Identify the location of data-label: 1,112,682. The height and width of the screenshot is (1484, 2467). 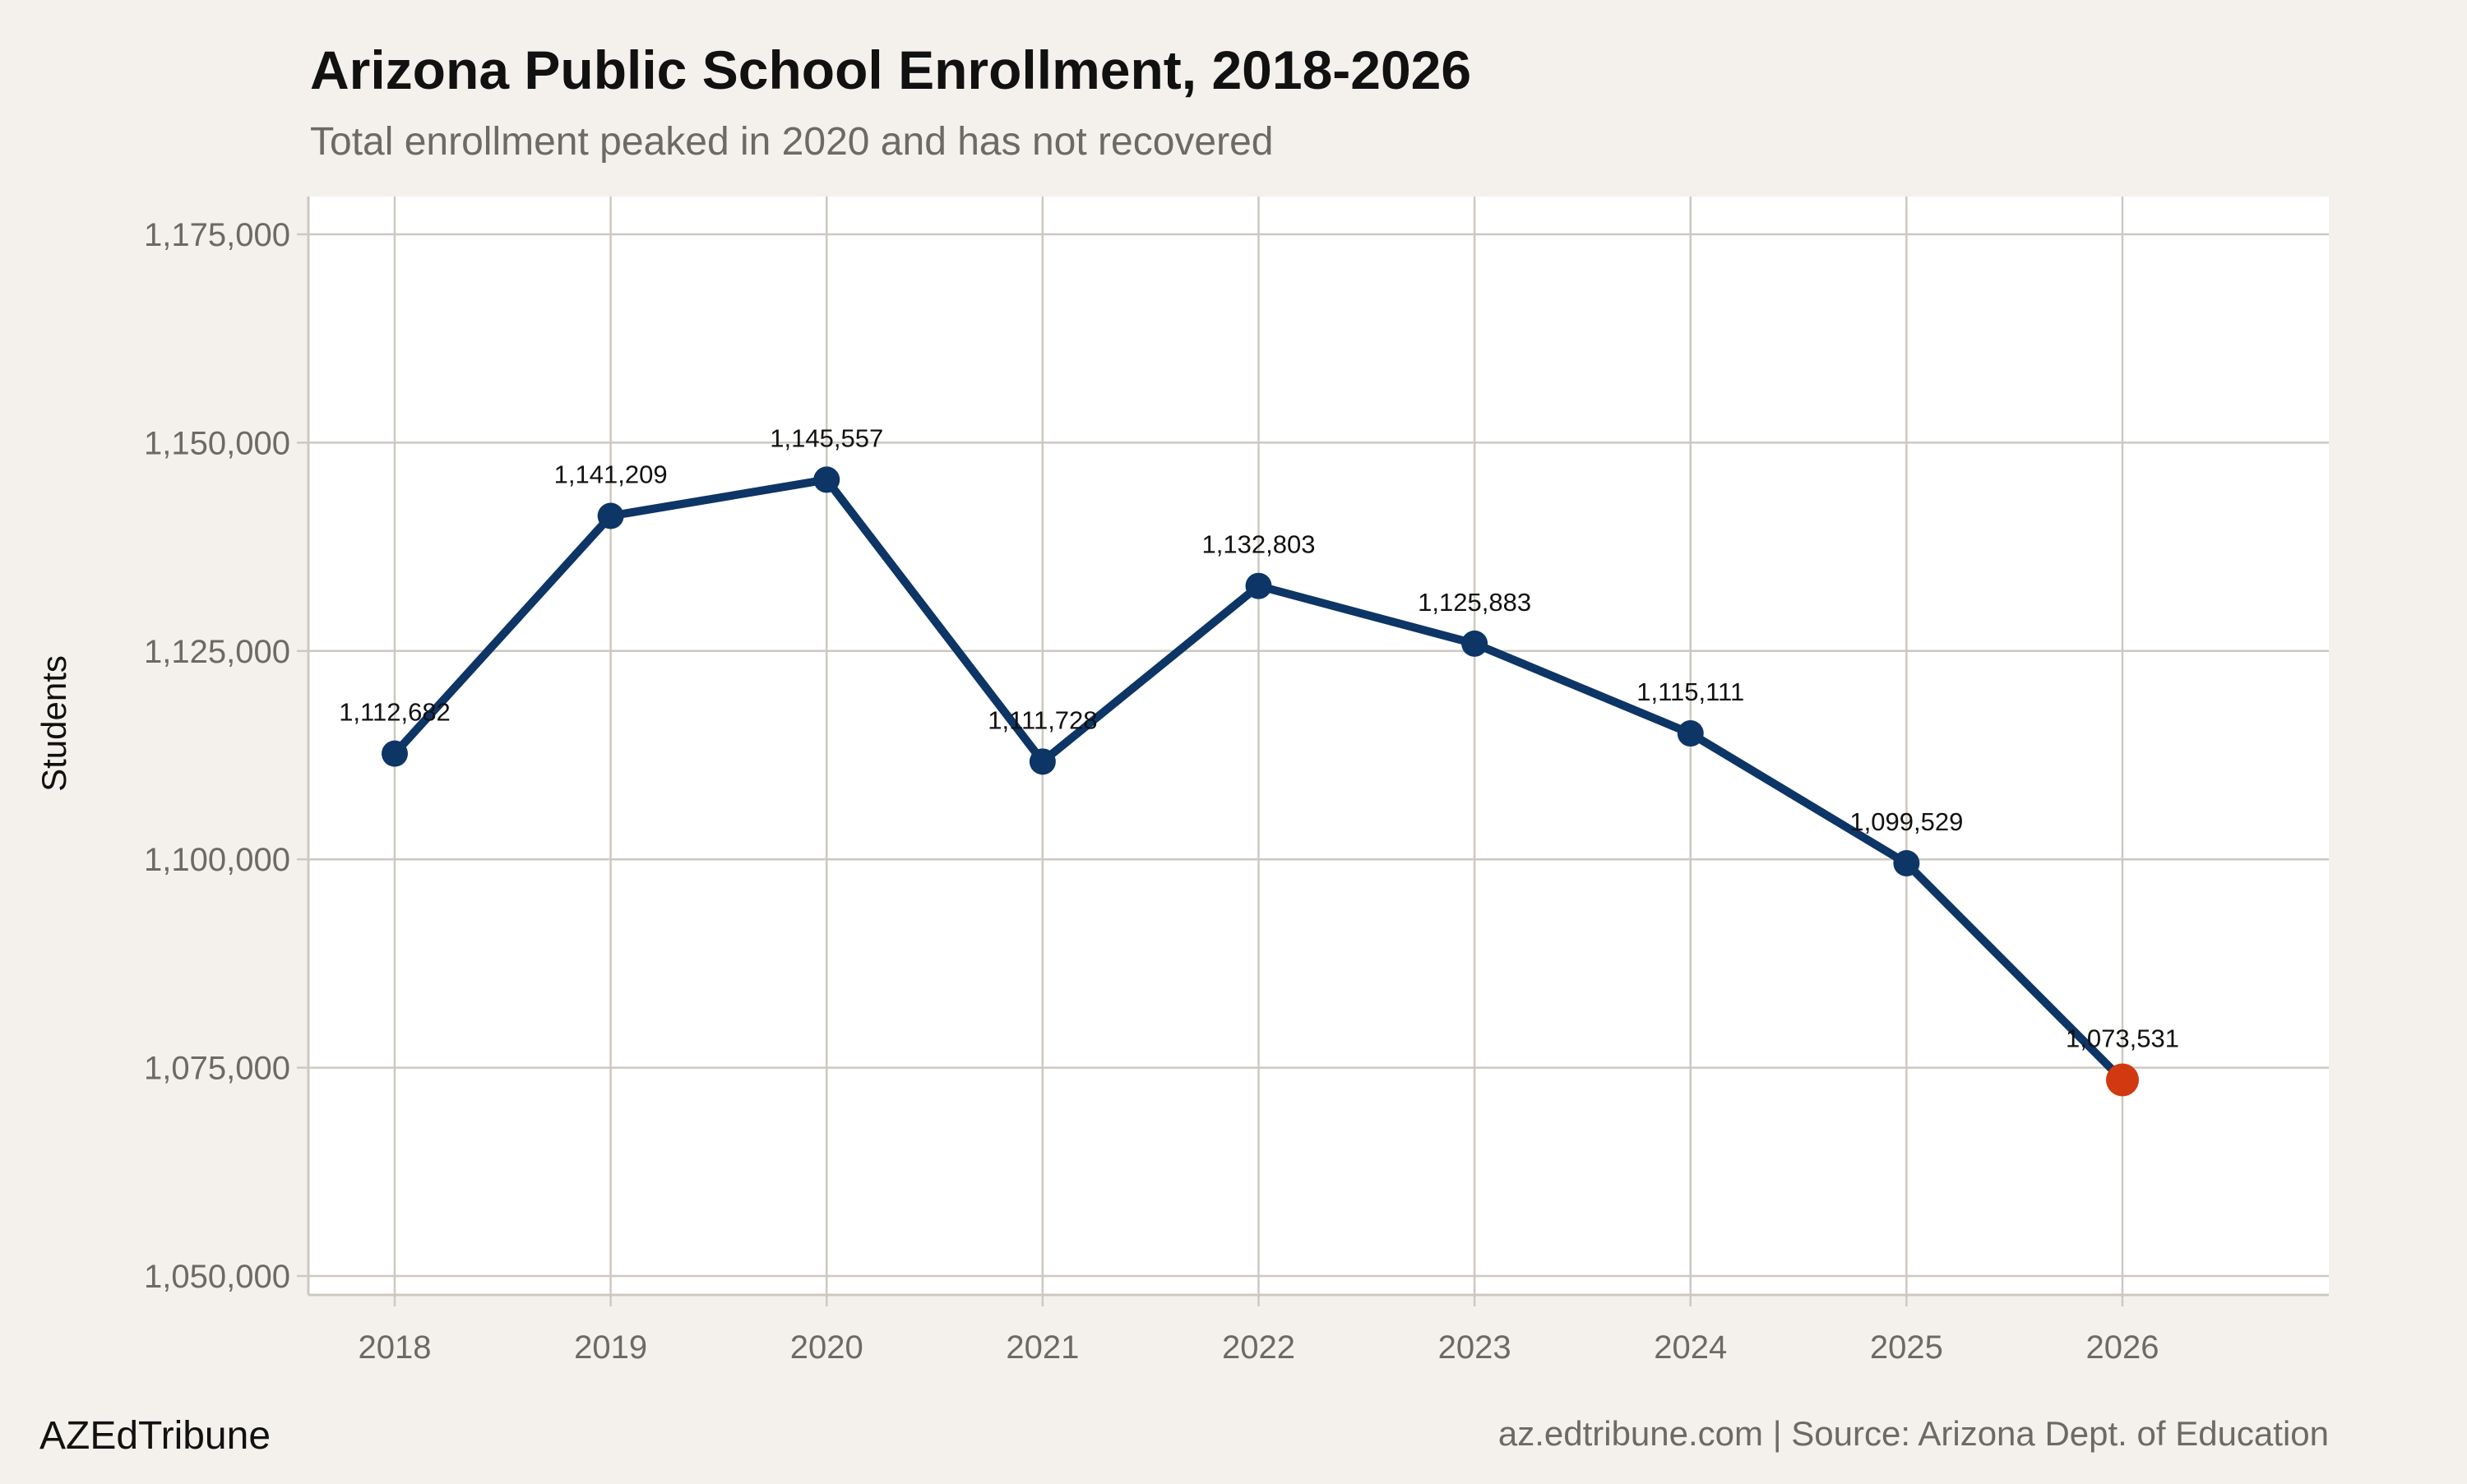
(395, 712).